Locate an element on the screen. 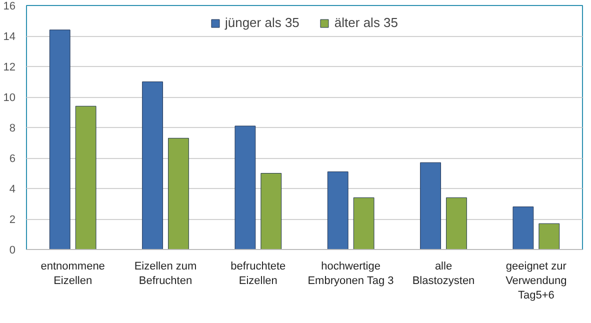 The image size is (591, 323). legend-label: älter als 35 is located at coordinates (366, 22).